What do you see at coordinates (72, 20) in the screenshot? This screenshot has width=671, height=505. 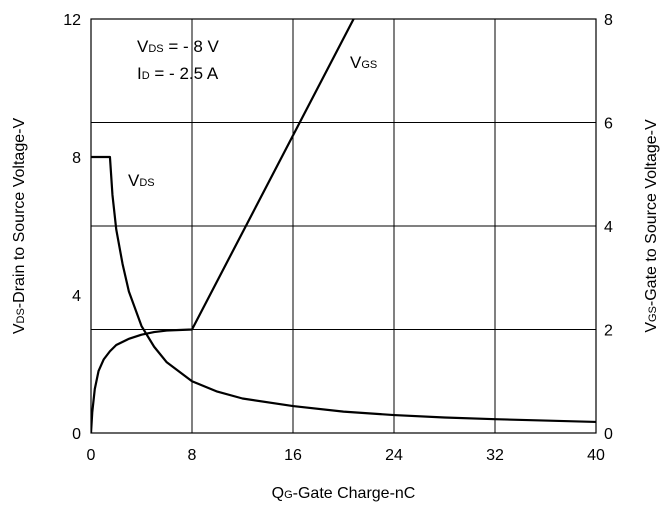 I see `y-left-tick-label: 12` at bounding box center [72, 20].